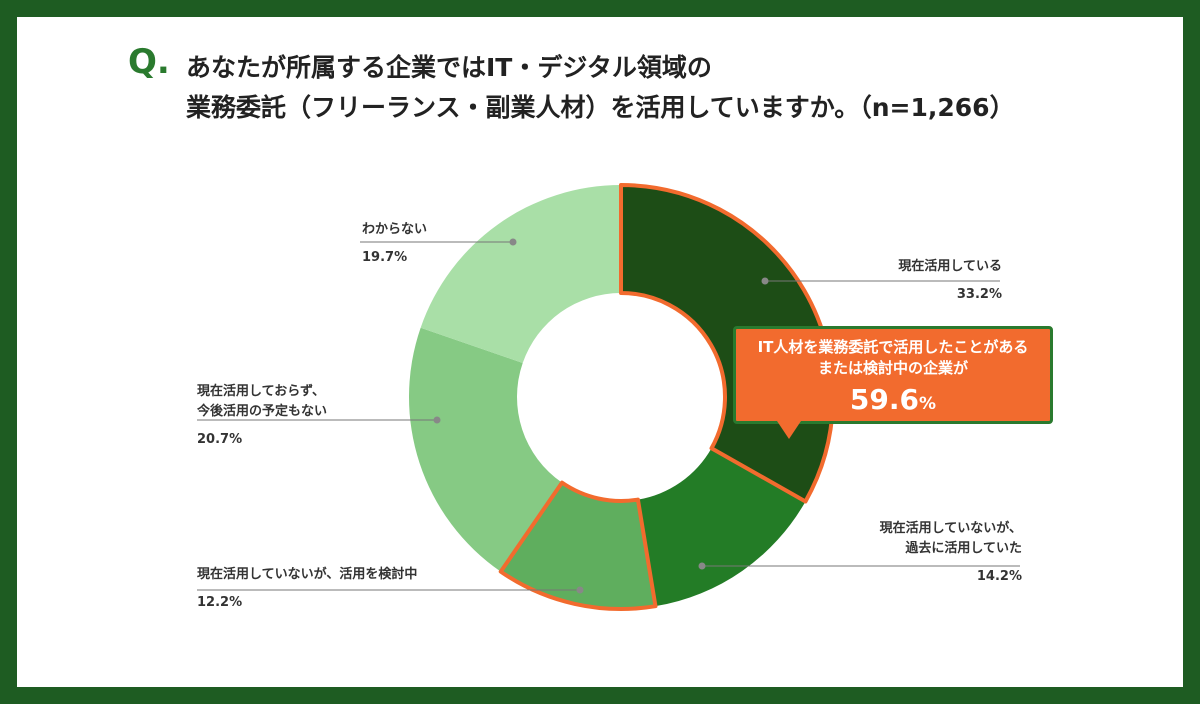 The height and width of the screenshot is (704, 1200). Describe the element at coordinates (307, 574) in the screenshot. I see `label-considering-text: 現在活用していないが、活用を検討中` at that location.